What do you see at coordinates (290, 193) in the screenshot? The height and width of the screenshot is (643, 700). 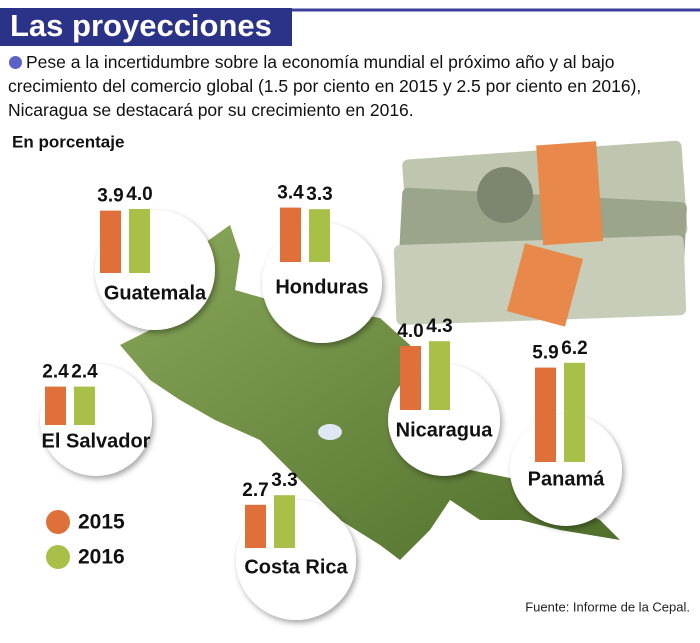 I see `value-label: 3.4` at bounding box center [290, 193].